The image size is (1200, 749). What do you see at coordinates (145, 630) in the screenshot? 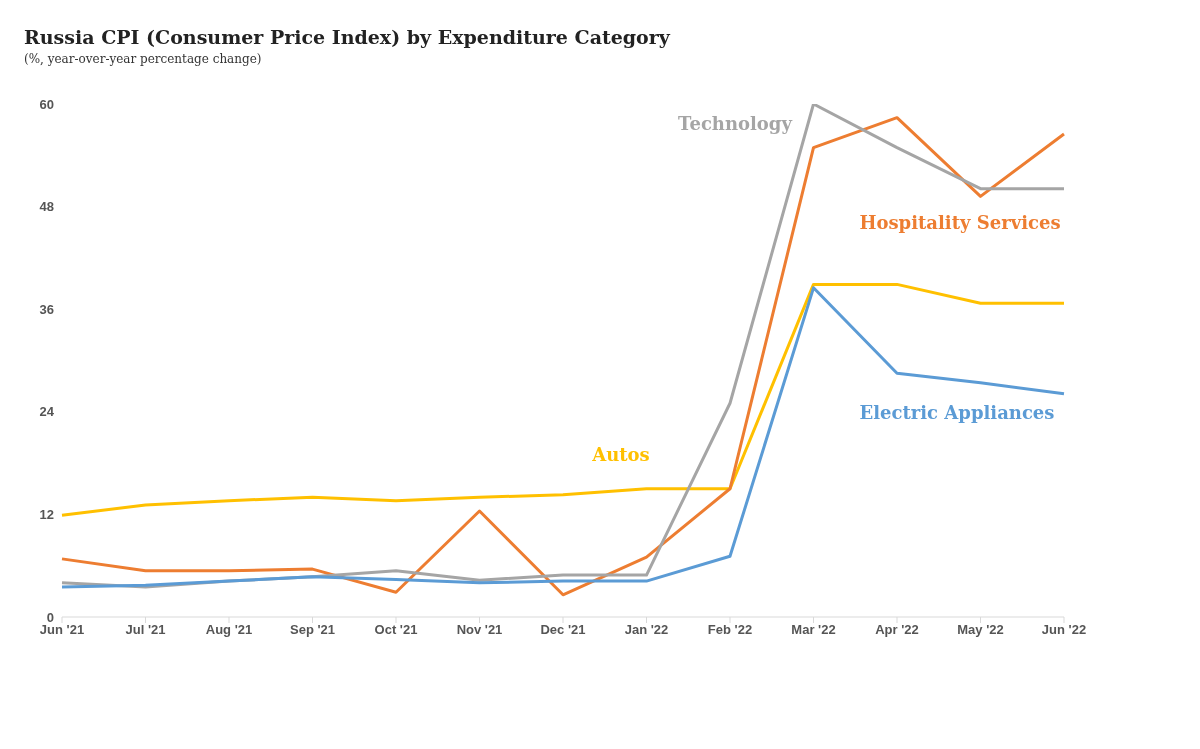
I see `x-tick-label: Jul '21` at bounding box center [145, 630].